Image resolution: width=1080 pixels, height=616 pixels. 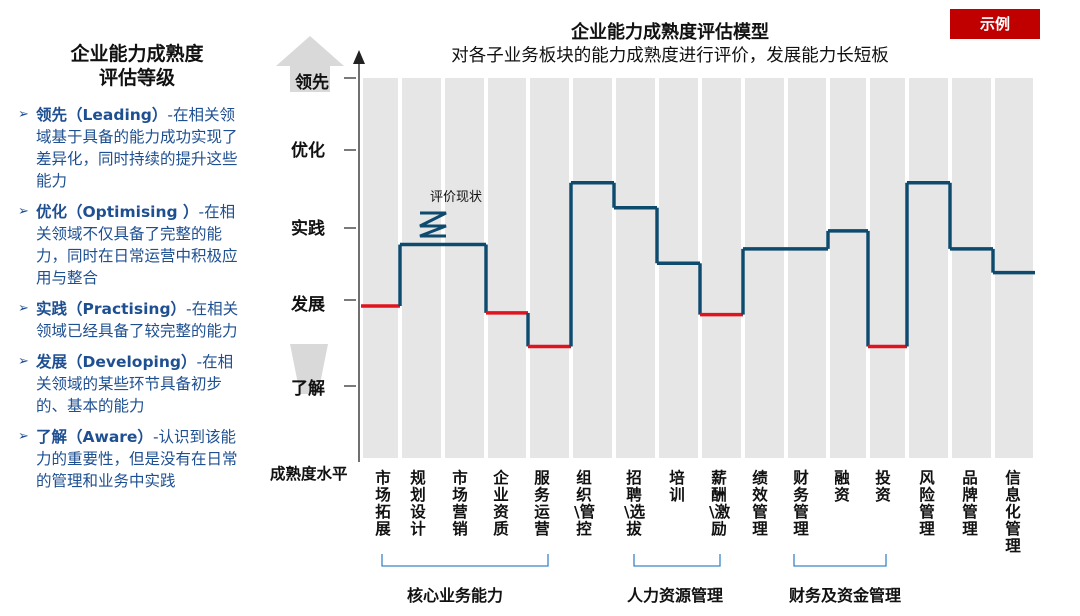 I want to click on group-label-hr: 人力资源管理, so click(x=674, y=595).